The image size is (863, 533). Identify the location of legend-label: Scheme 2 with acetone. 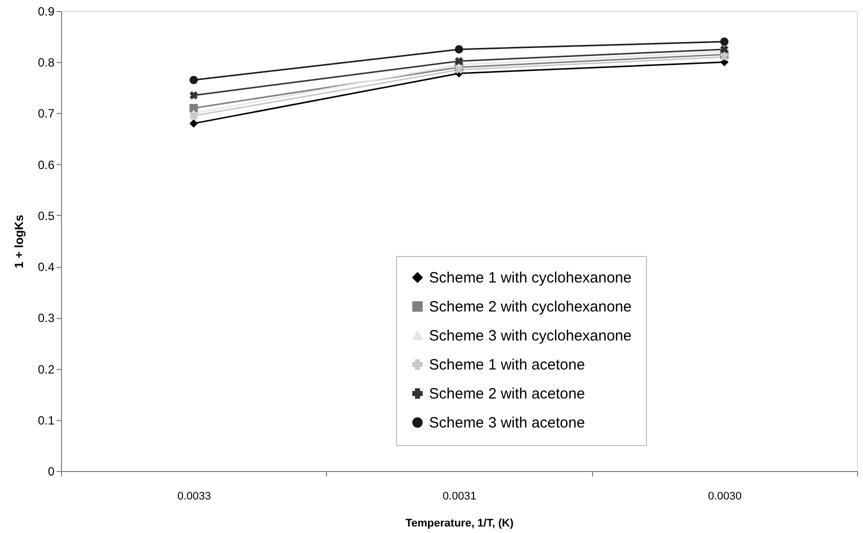
(507, 394).